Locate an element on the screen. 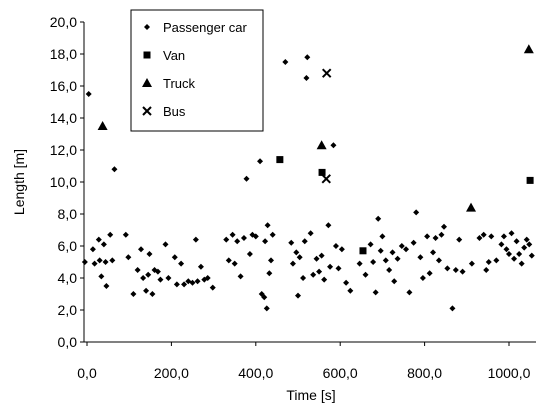  y-tick-label: 2,0 is located at coordinates (68, 310).